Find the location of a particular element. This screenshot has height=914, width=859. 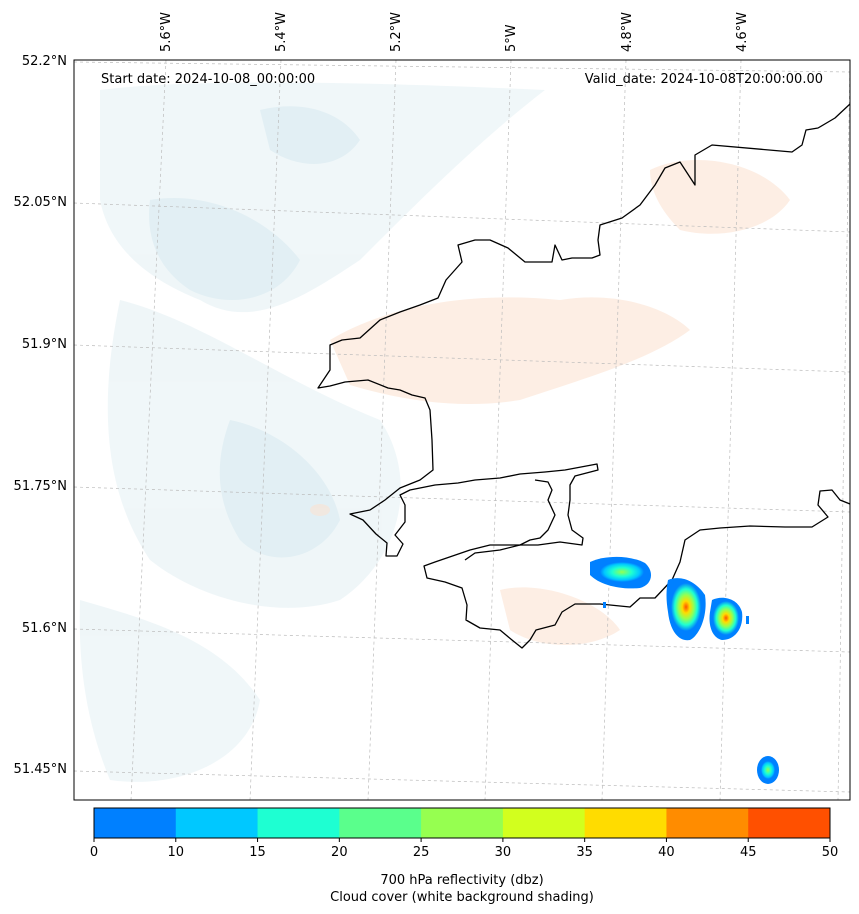

lat-label-51-75n: 51.75°N is located at coordinates (40, 486).